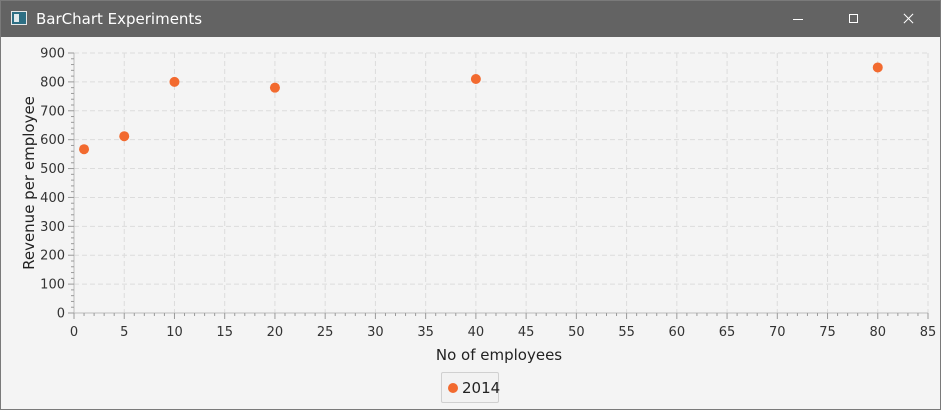 The width and height of the screenshot is (941, 410). What do you see at coordinates (526, 332) in the screenshot?
I see `x-tick-label: 45` at bounding box center [526, 332].